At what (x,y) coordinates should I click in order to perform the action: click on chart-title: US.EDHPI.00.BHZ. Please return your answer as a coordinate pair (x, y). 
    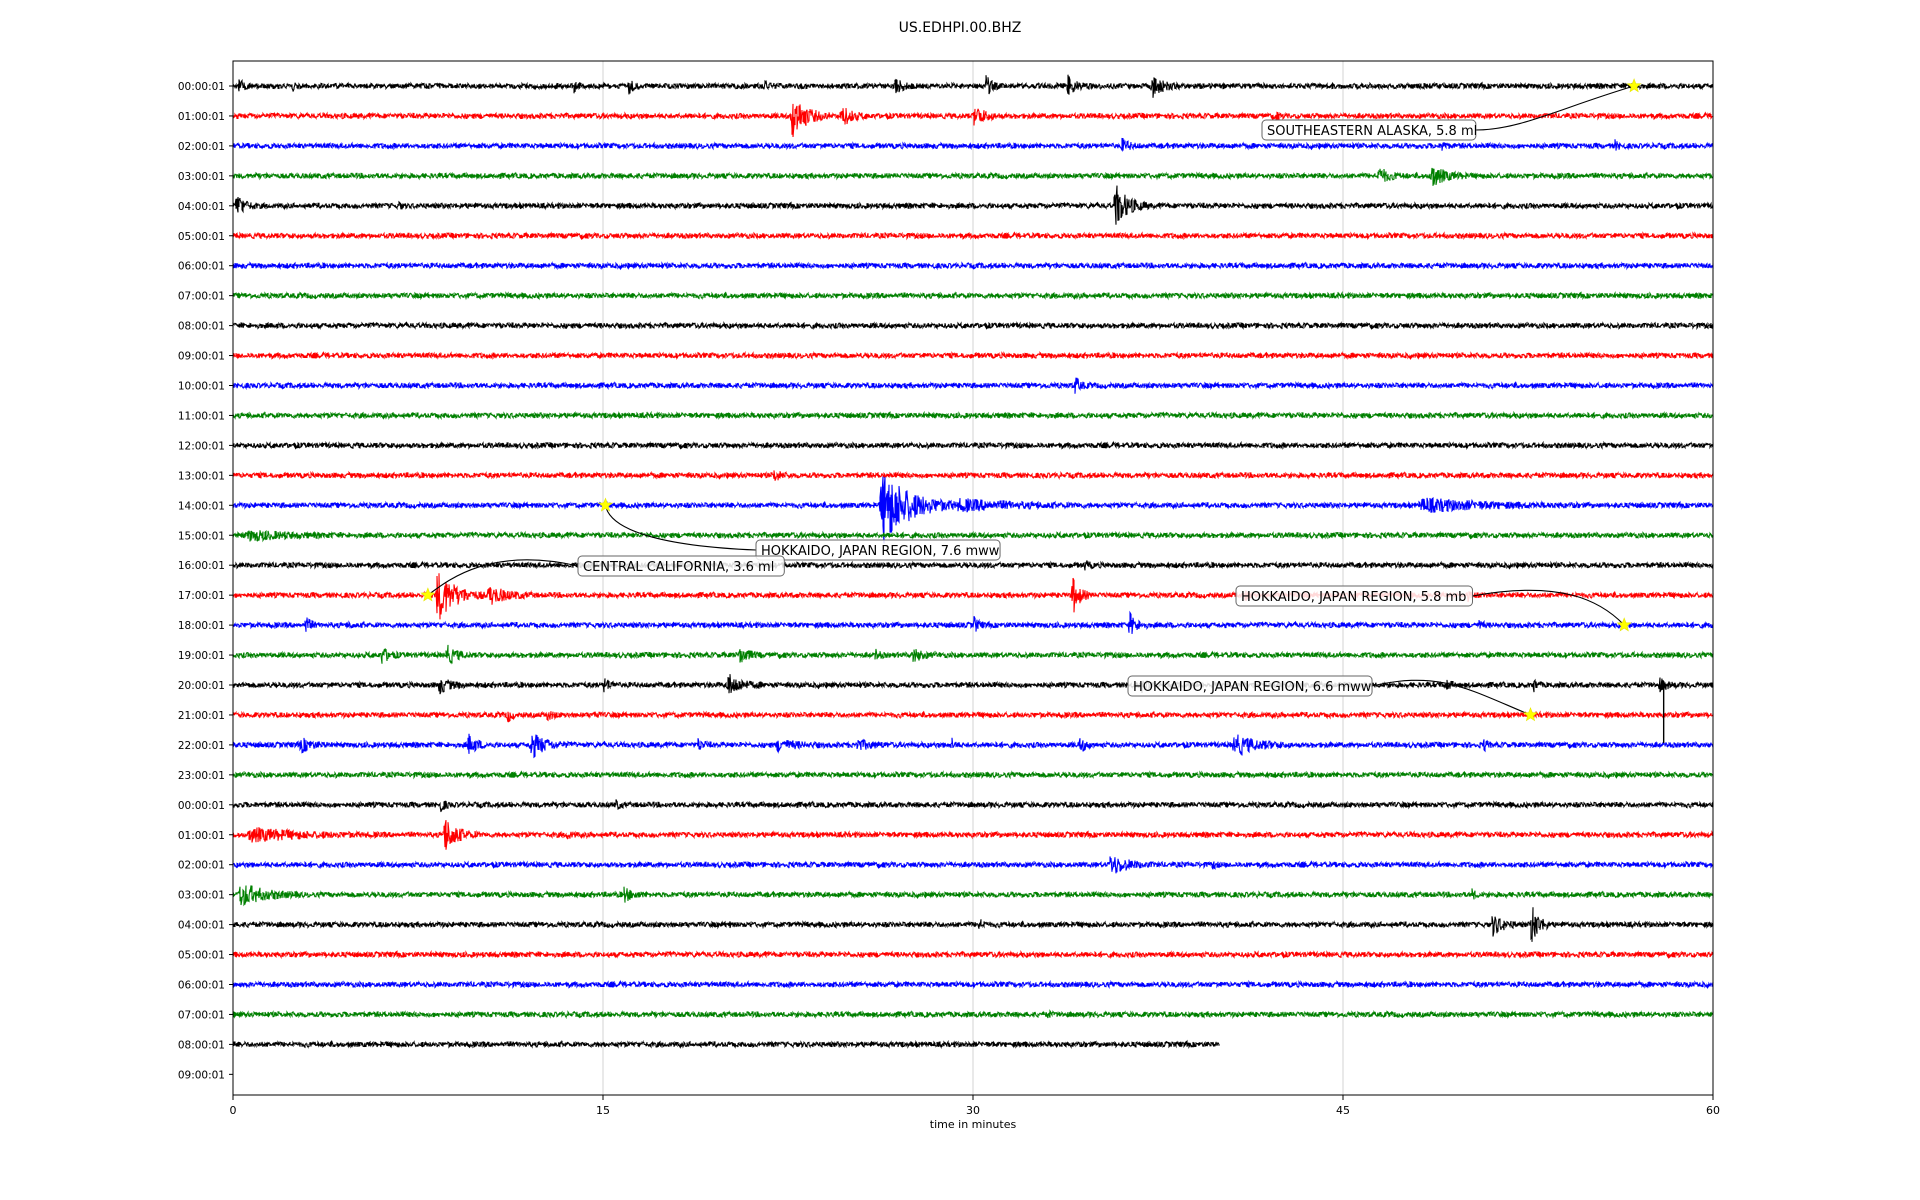
    Looking at the image, I should click on (960, 28).